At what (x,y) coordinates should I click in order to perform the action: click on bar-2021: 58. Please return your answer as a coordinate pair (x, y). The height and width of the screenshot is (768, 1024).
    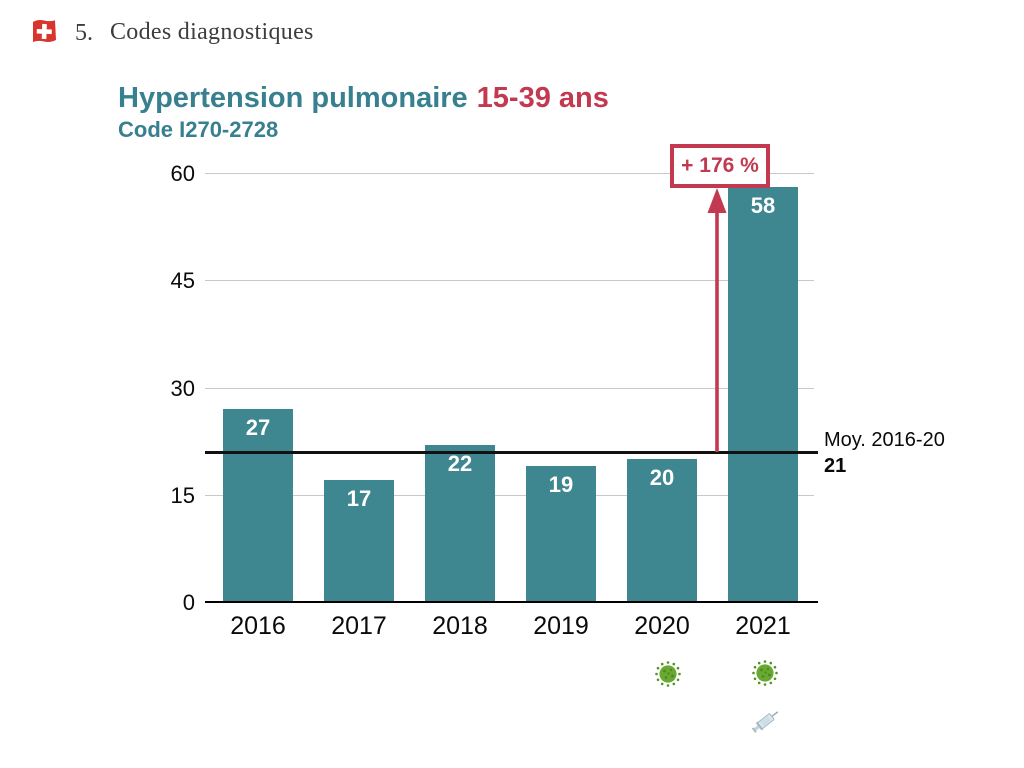
    Looking at the image, I should click on (763, 394).